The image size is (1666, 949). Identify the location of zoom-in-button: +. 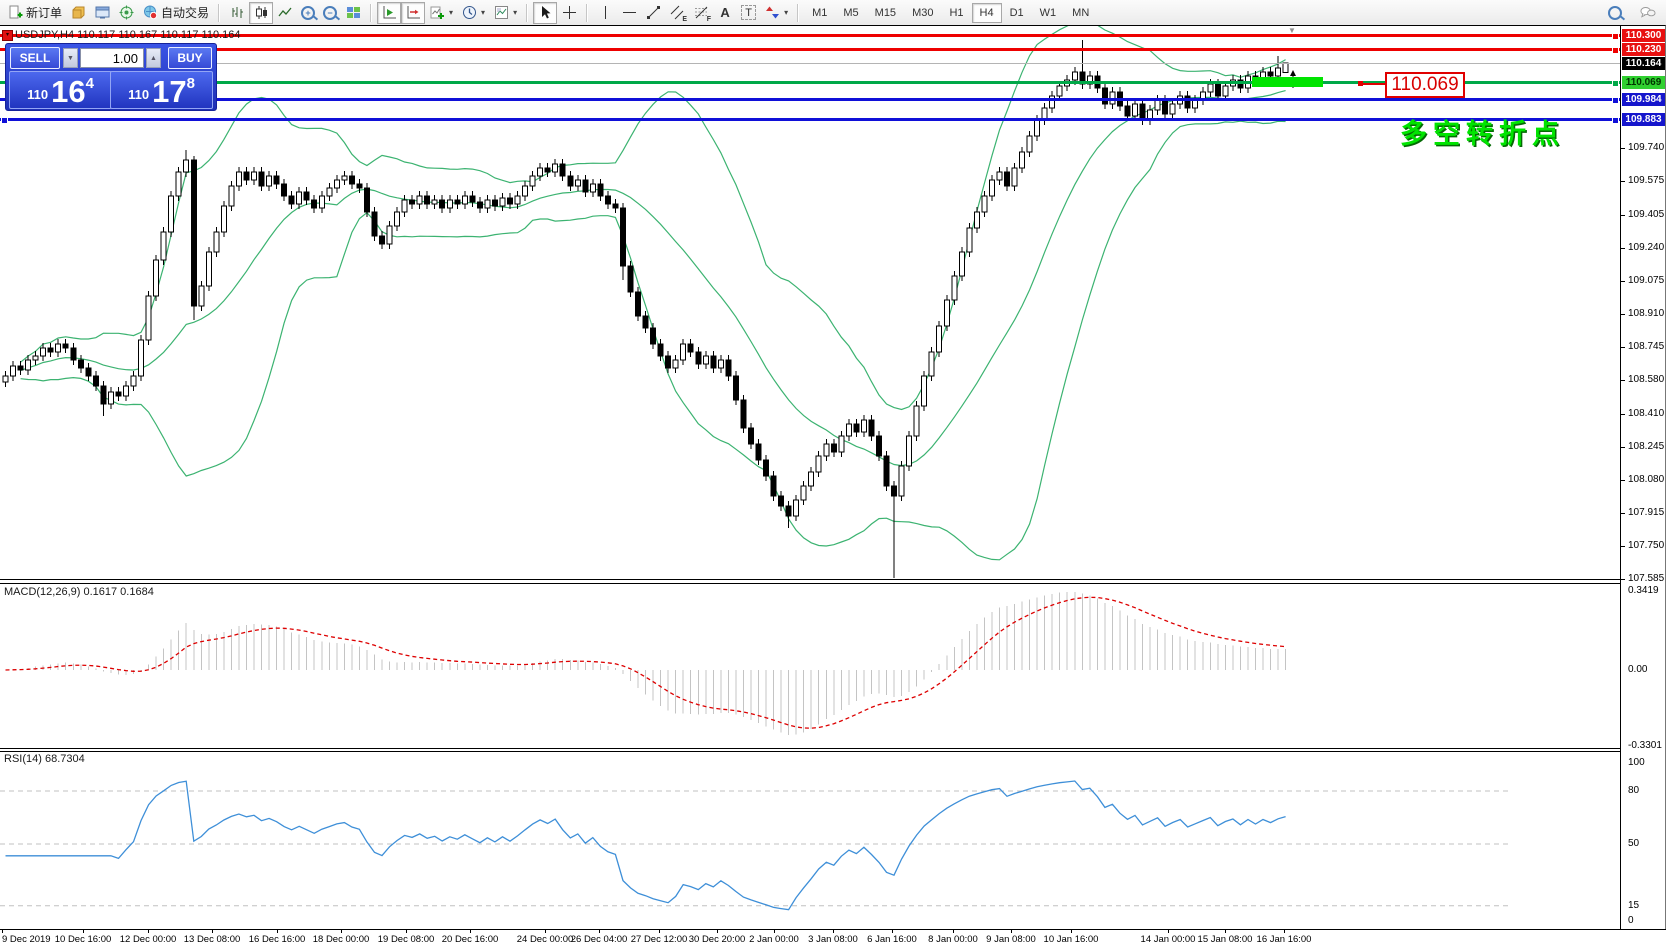
(308, 13).